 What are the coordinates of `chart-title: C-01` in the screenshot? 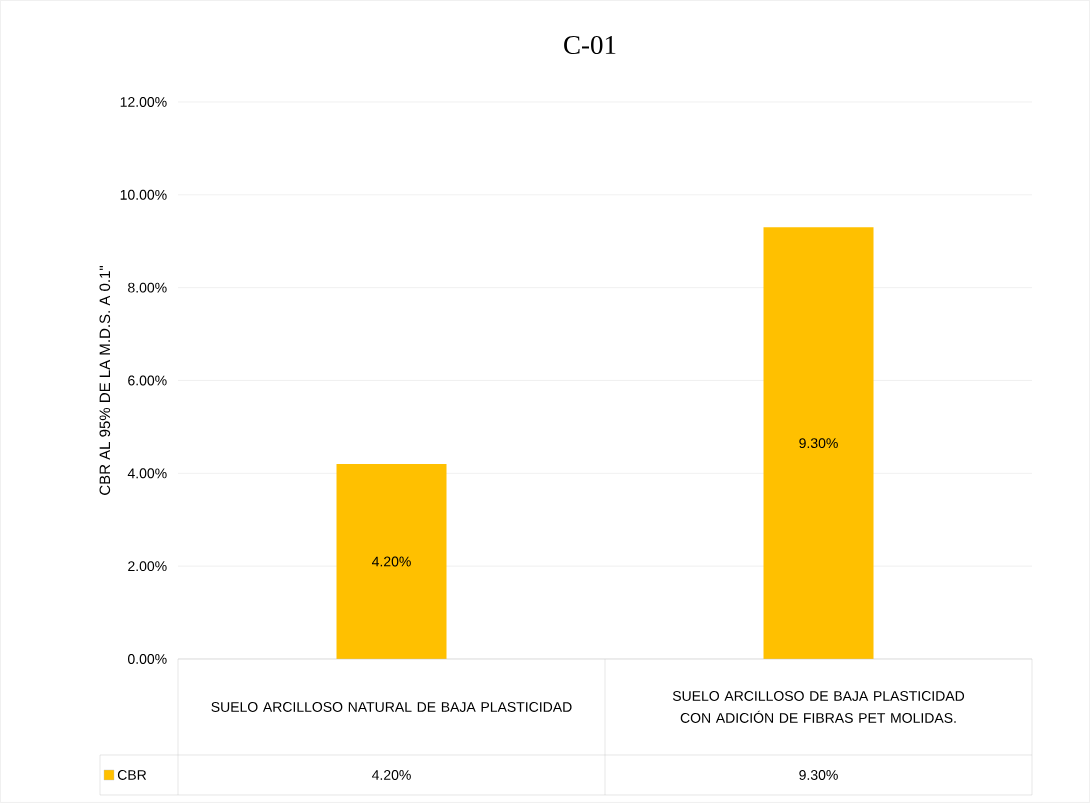 It's located at (590, 45).